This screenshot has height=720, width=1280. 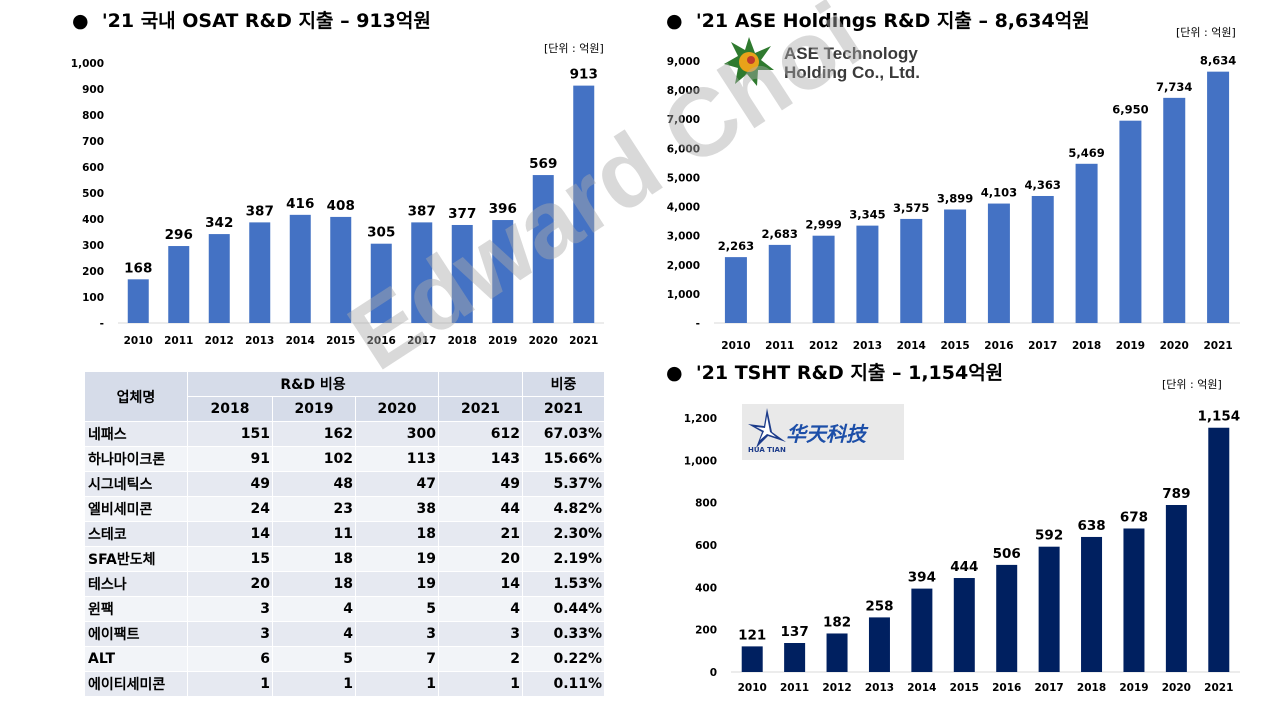 I want to click on y-tick-label: 5,000, so click(x=683, y=178).